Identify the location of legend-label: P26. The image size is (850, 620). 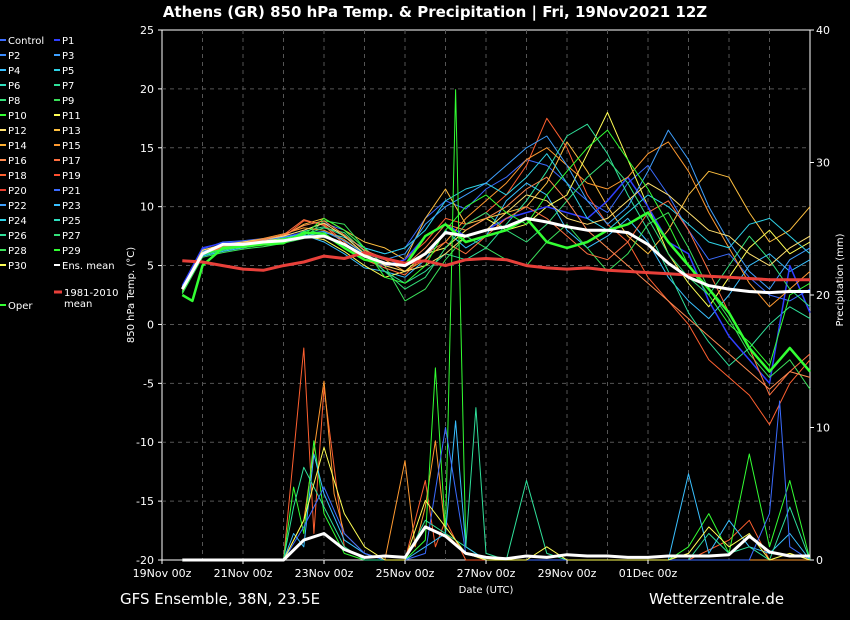
(17, 236).